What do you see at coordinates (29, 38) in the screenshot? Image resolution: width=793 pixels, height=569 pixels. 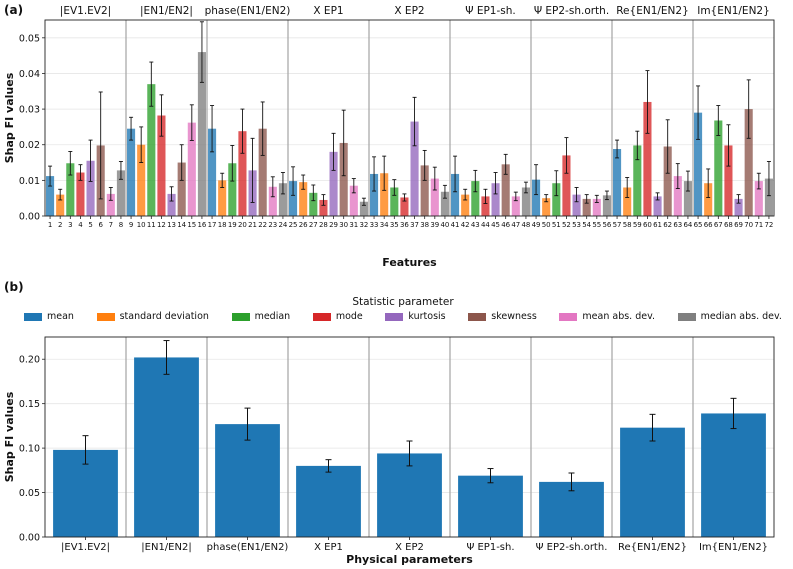 I see `ytick-label-a: 0.05` at bounding box center [29, 38].